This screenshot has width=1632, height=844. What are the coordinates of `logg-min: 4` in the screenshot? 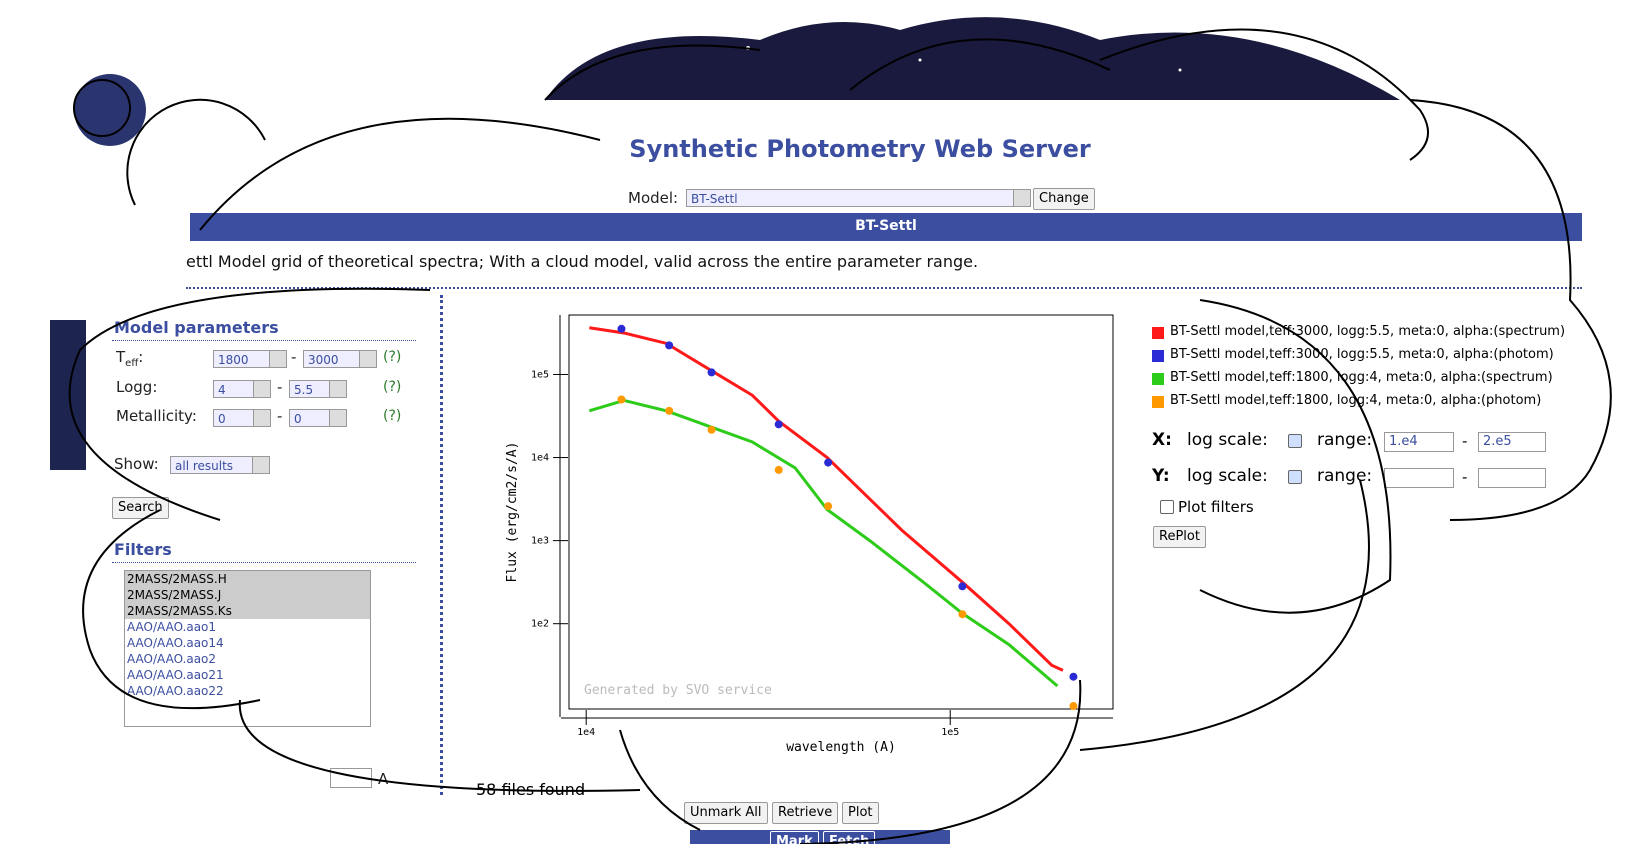 It's located at (242, 389).